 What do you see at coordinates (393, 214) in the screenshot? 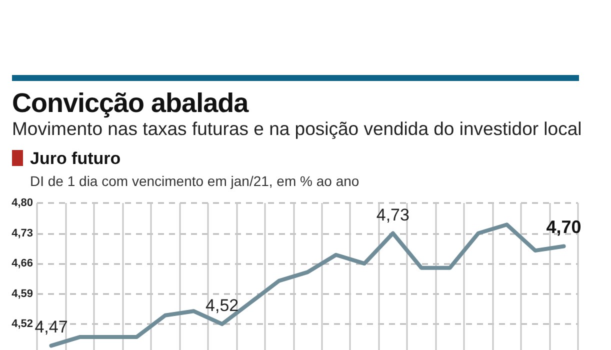
I see `data-label: 4,73` at bounding box center [393, 214].